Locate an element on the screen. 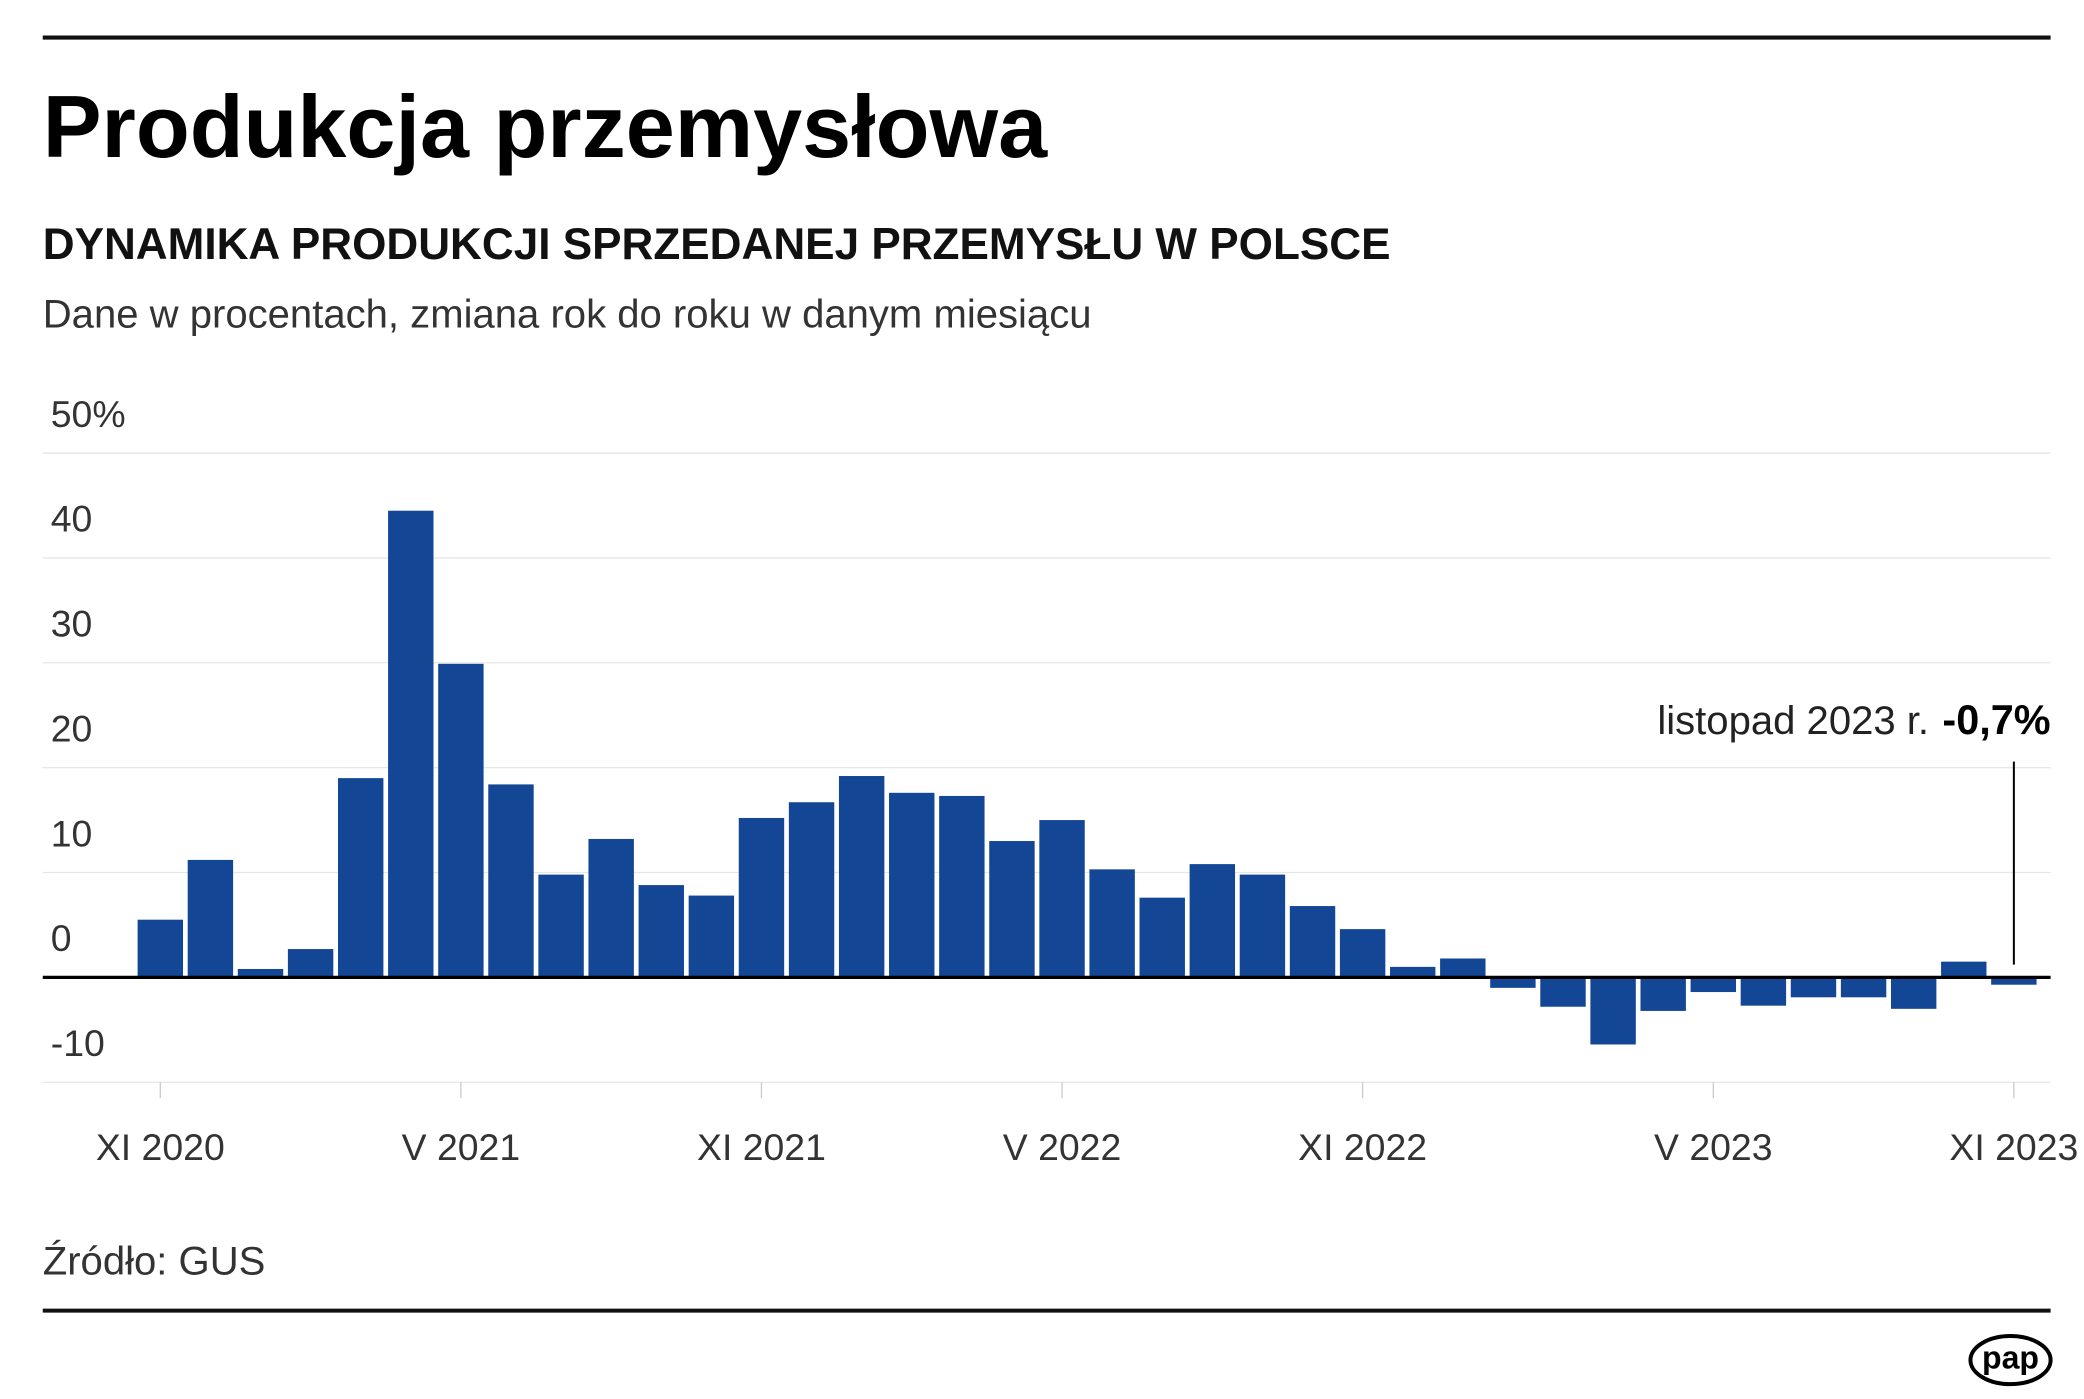 This screenshot has height=1399, width=2084. logo-frame is located at coordinates (2010, 1360).